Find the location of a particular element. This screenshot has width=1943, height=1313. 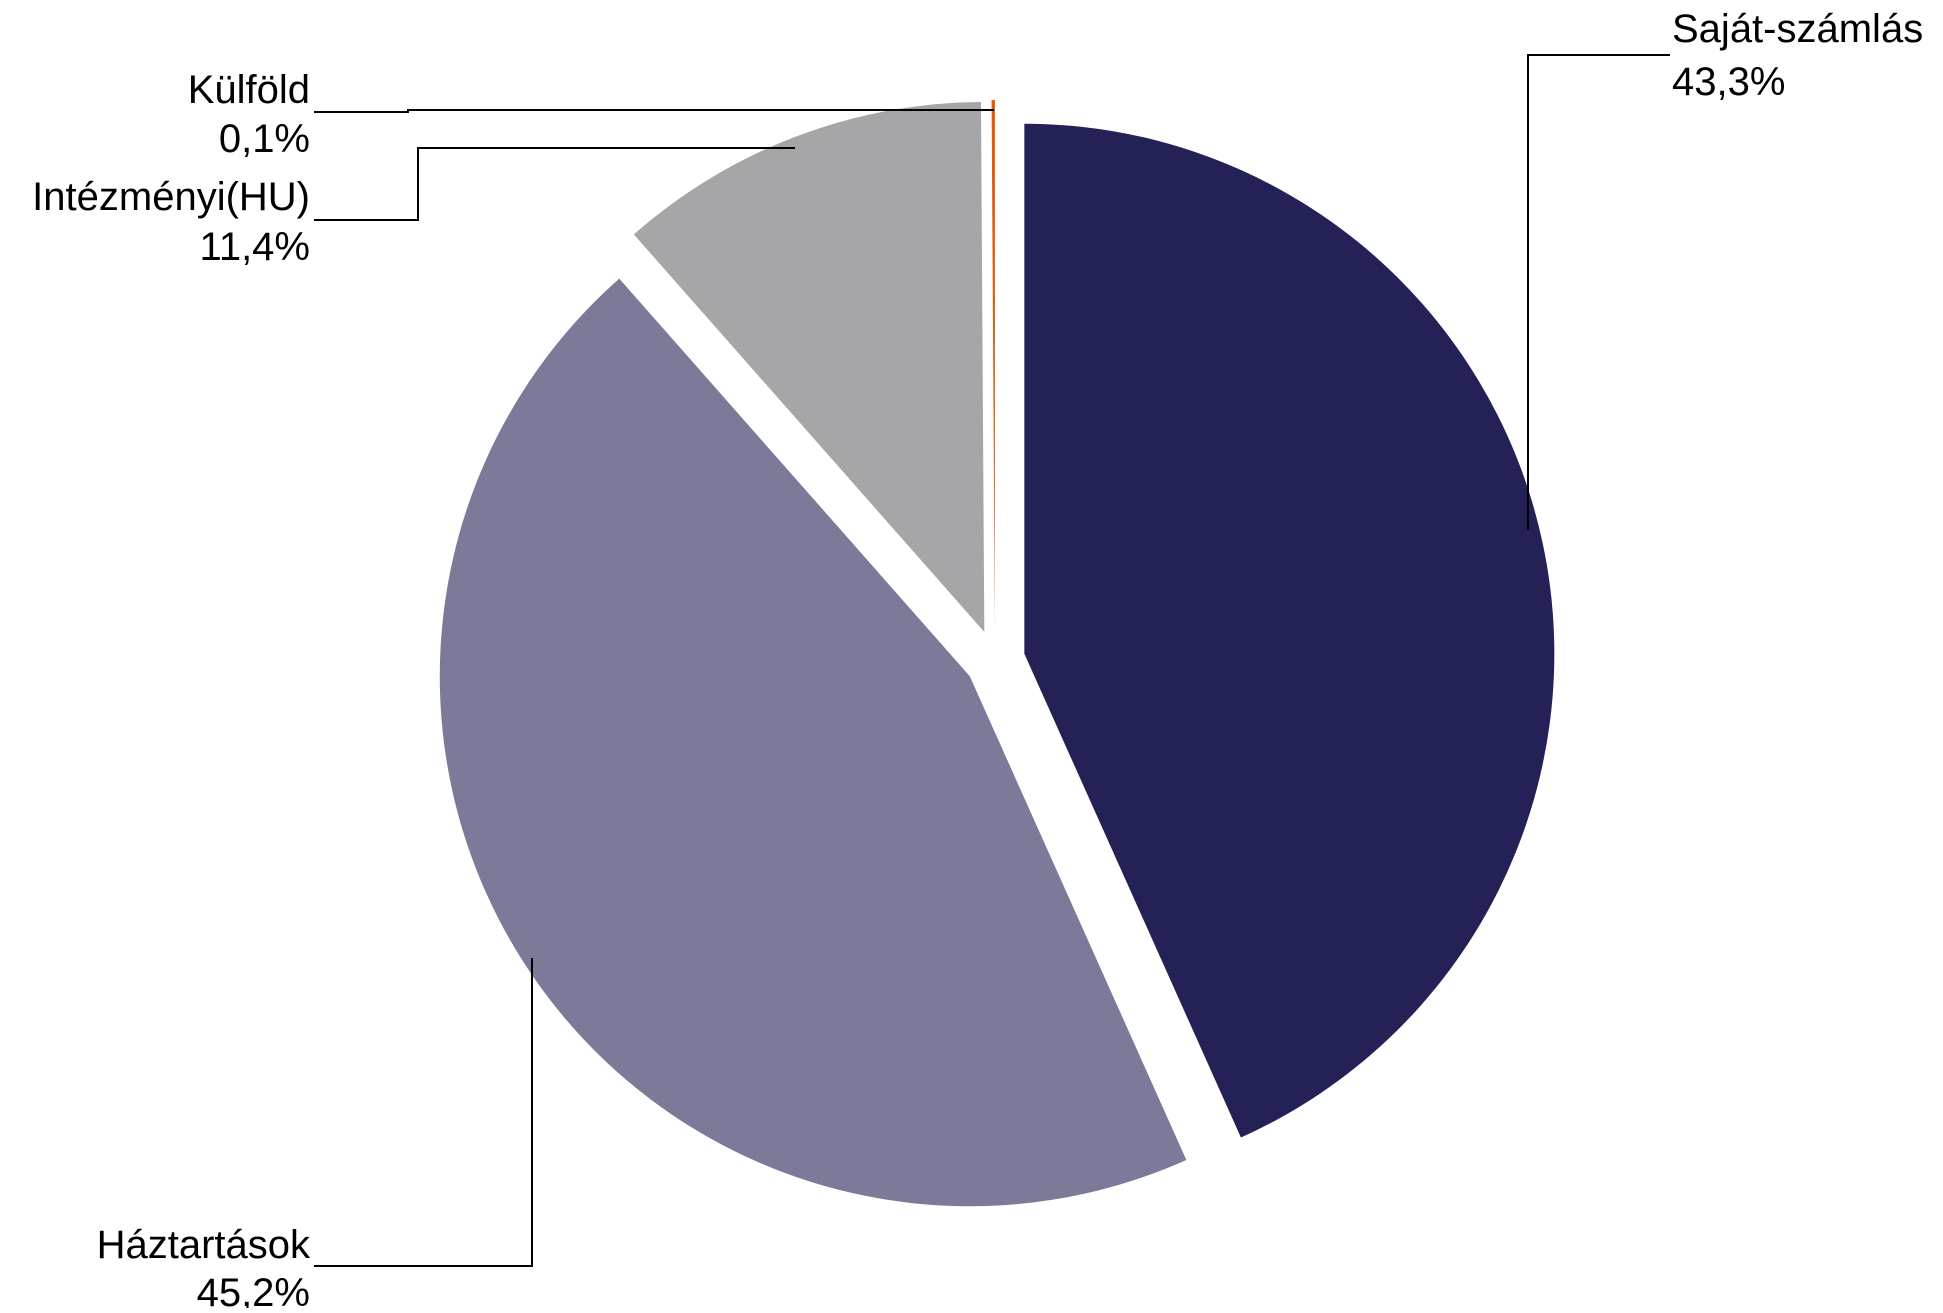

slice-value-label-3: 0,1% is located at coordinates (264, 139).